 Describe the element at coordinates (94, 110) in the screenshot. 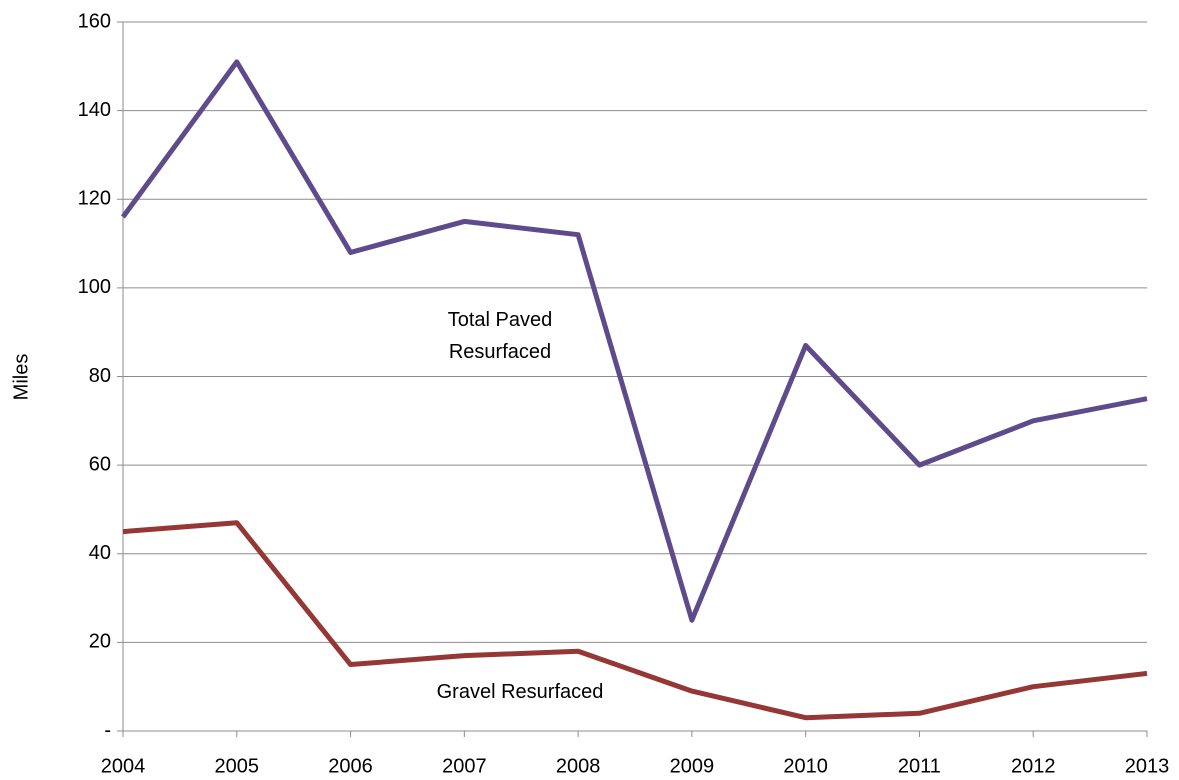

I see `y-tick-label: 140` at that location.